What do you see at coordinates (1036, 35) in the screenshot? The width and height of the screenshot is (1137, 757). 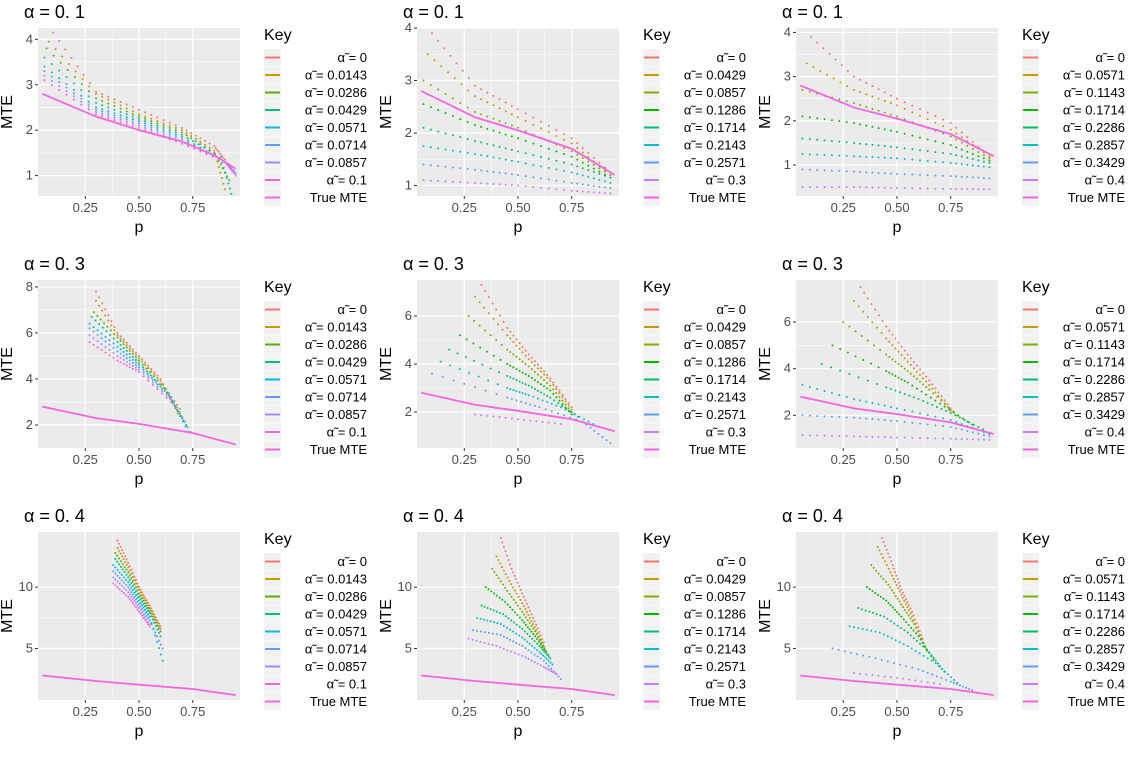 I see `legend-title: Key` at bounding box center [1036, 35].